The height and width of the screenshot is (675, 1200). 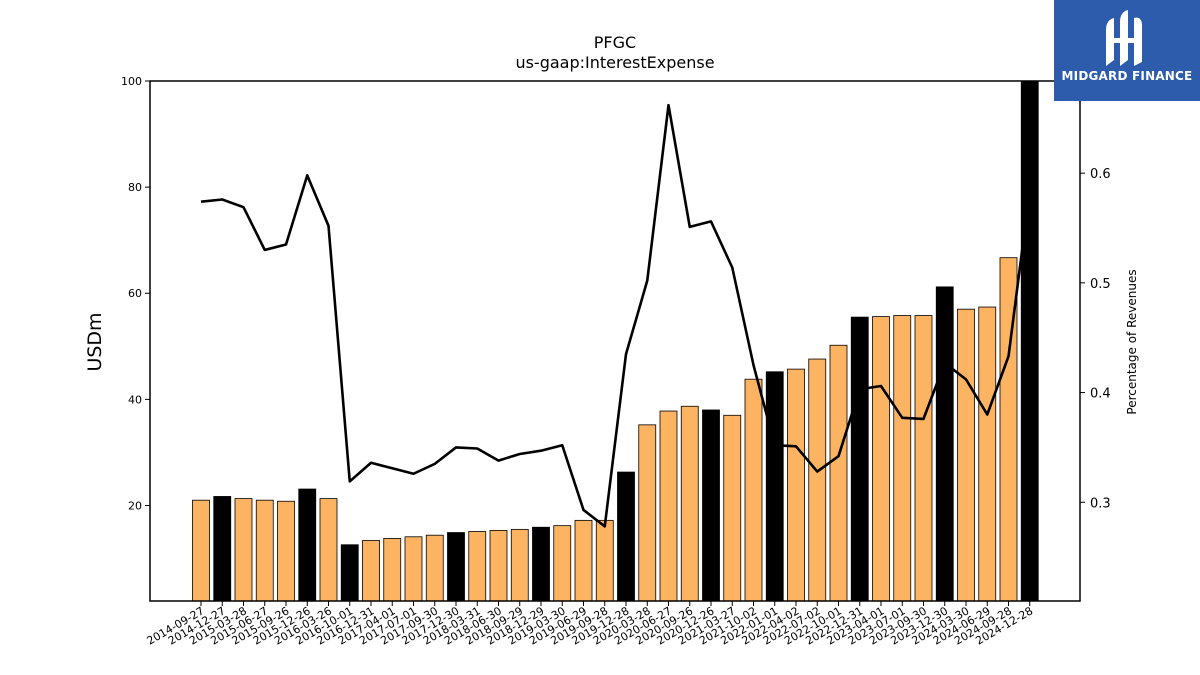 I want to click on y2-tick-label: 0.4, so click(x=1100, y=394).